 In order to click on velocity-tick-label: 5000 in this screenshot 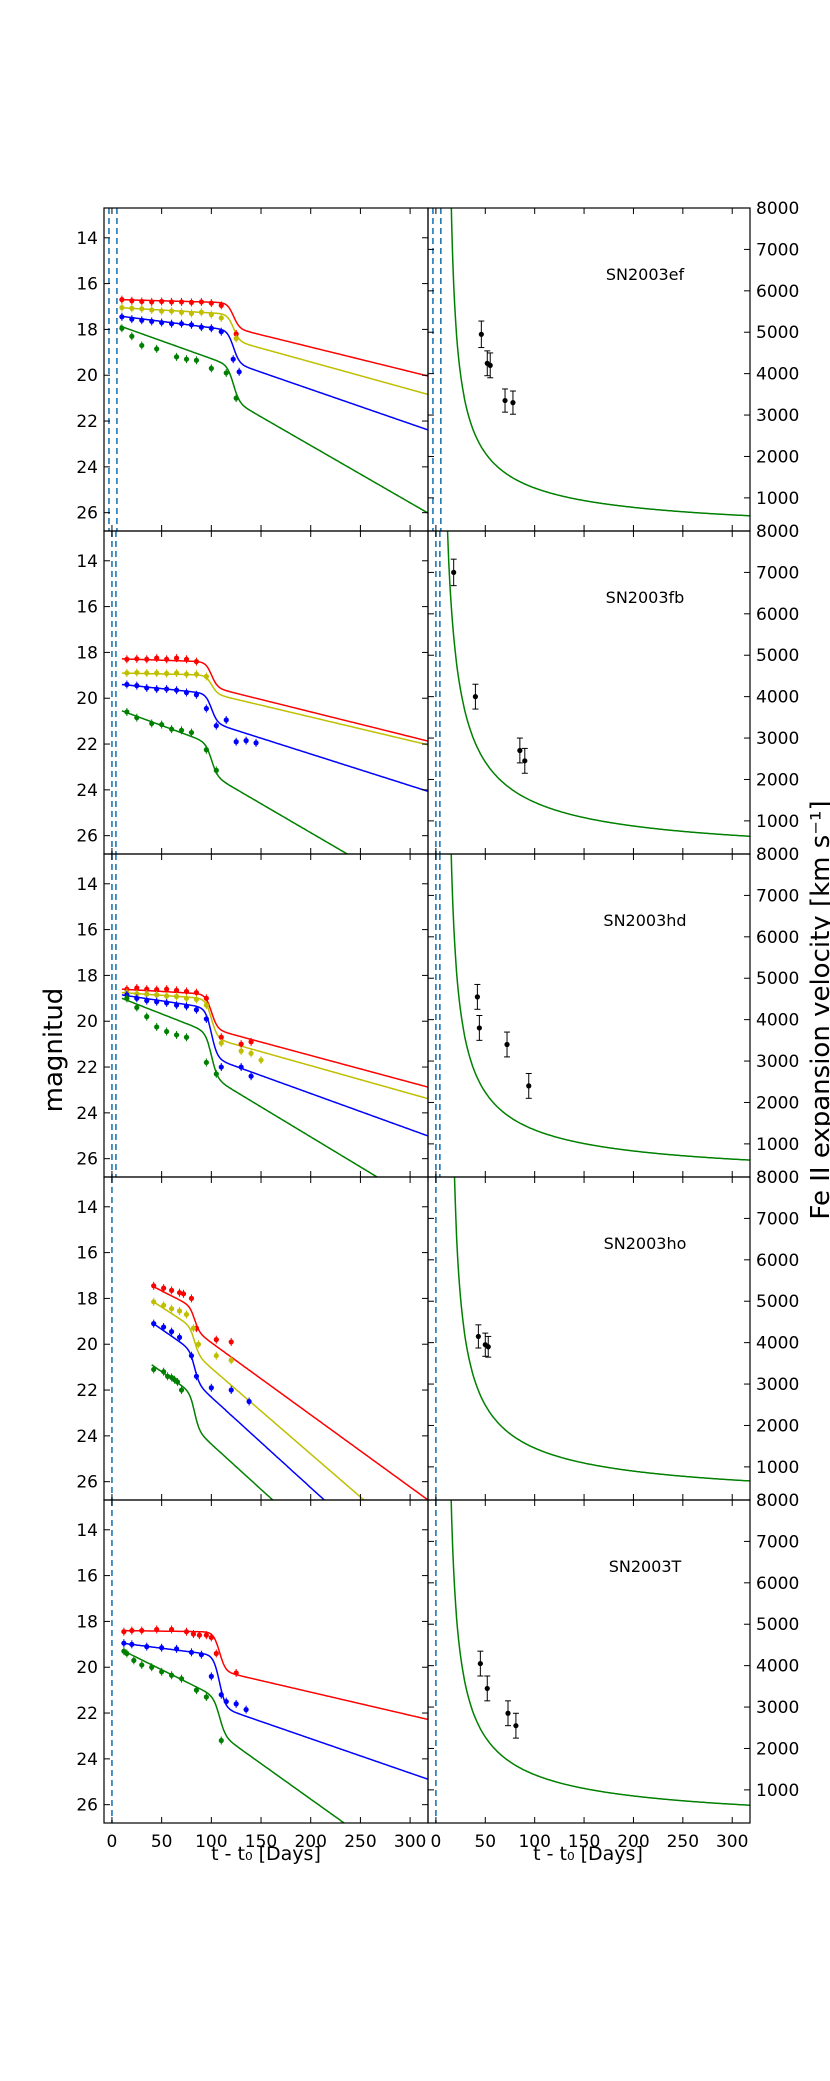, I will do `click(777, 656)`.